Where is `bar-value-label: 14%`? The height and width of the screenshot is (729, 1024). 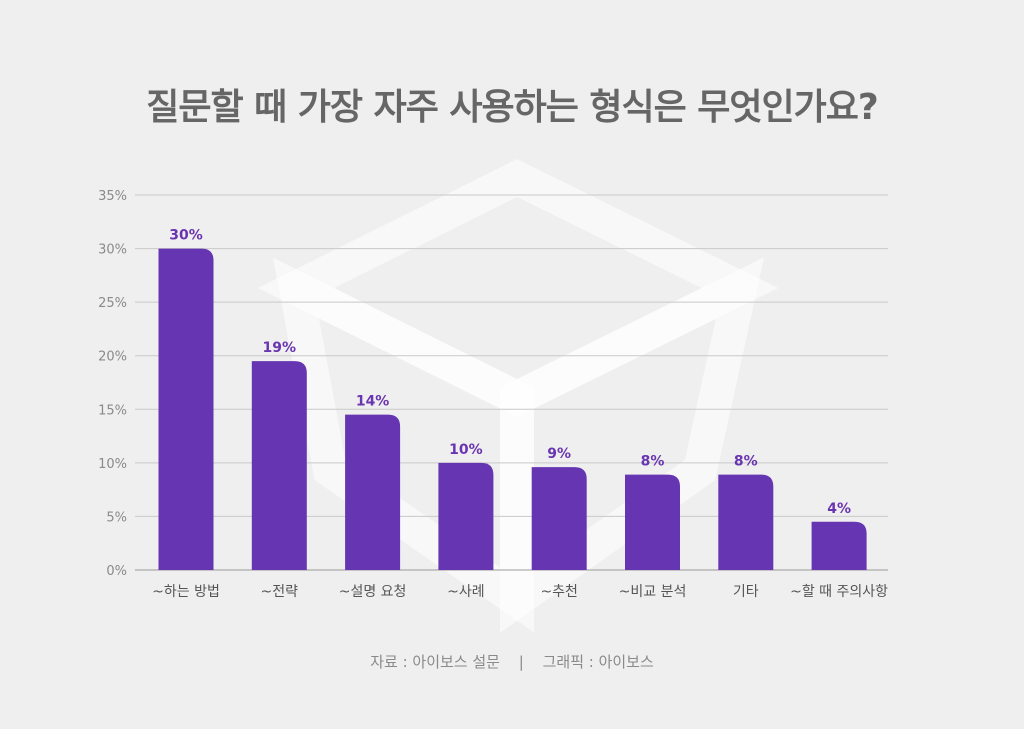 bar-value-label: 14% is located at coordinates (373, 402).